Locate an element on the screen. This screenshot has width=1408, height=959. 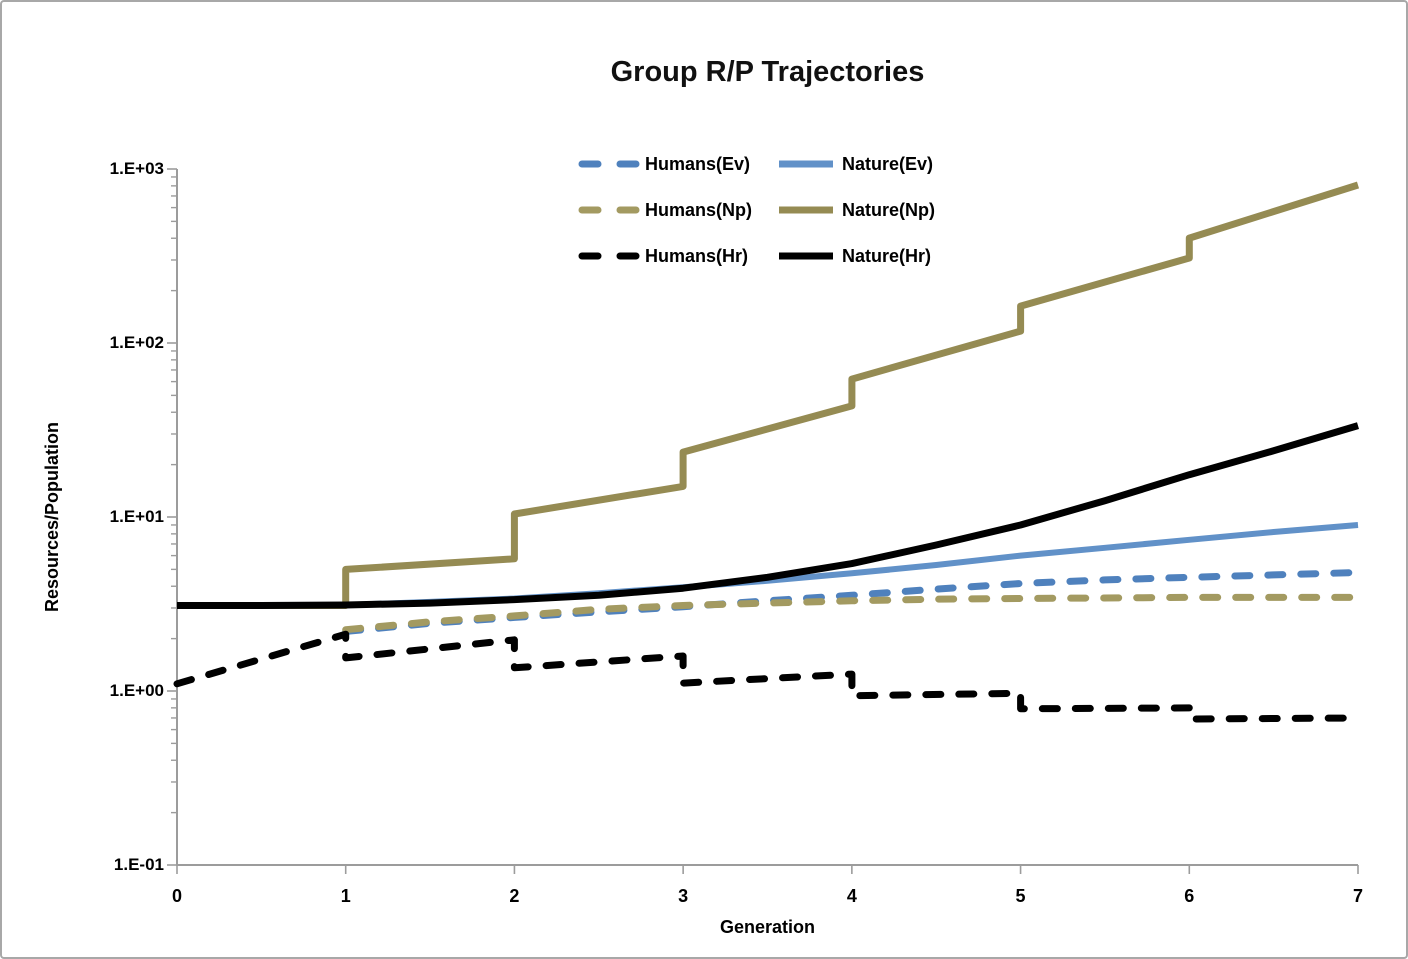
legend-swatch-nature-ev is located at coordinates (806, 164).